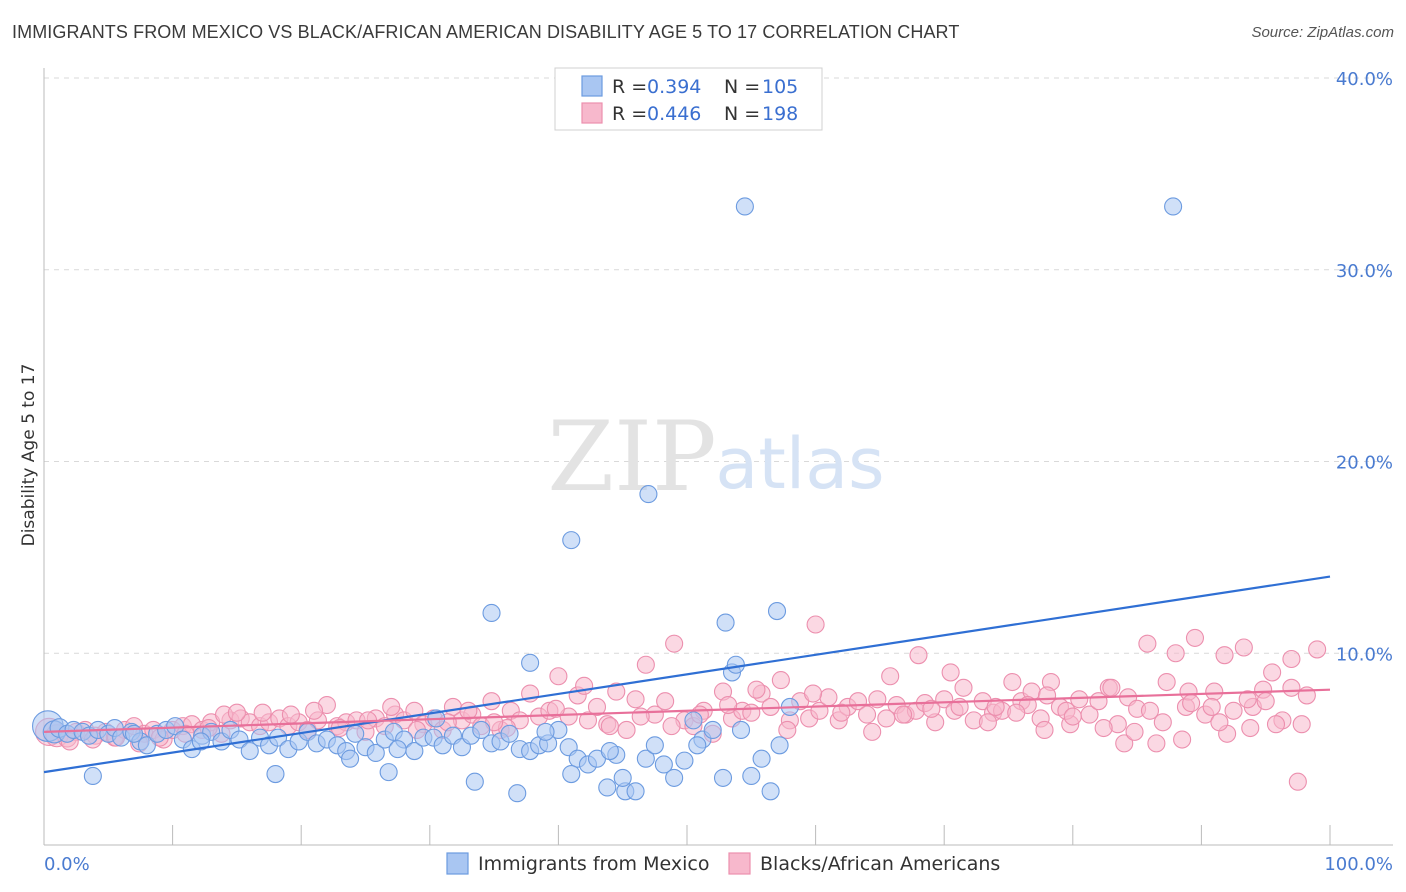  What do you see at coordinates (1364, 654) in the screenshot?
I see `y-tick-label-0: 10.0%` at bounding box center [1364, 654].